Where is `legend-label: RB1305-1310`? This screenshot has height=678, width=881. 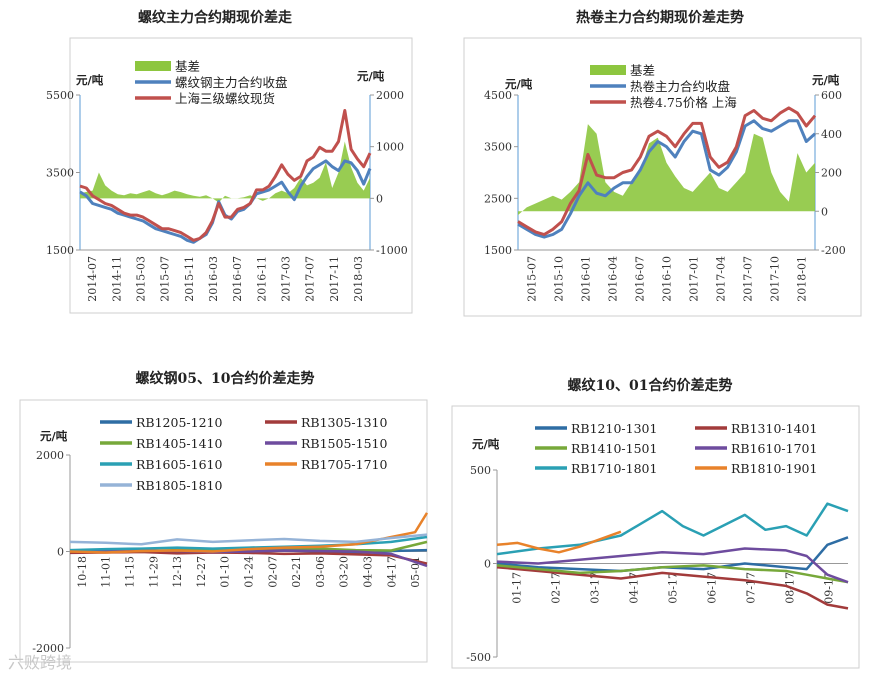 legend-label: RB1305-1310 is located at coordinates (344, 422).